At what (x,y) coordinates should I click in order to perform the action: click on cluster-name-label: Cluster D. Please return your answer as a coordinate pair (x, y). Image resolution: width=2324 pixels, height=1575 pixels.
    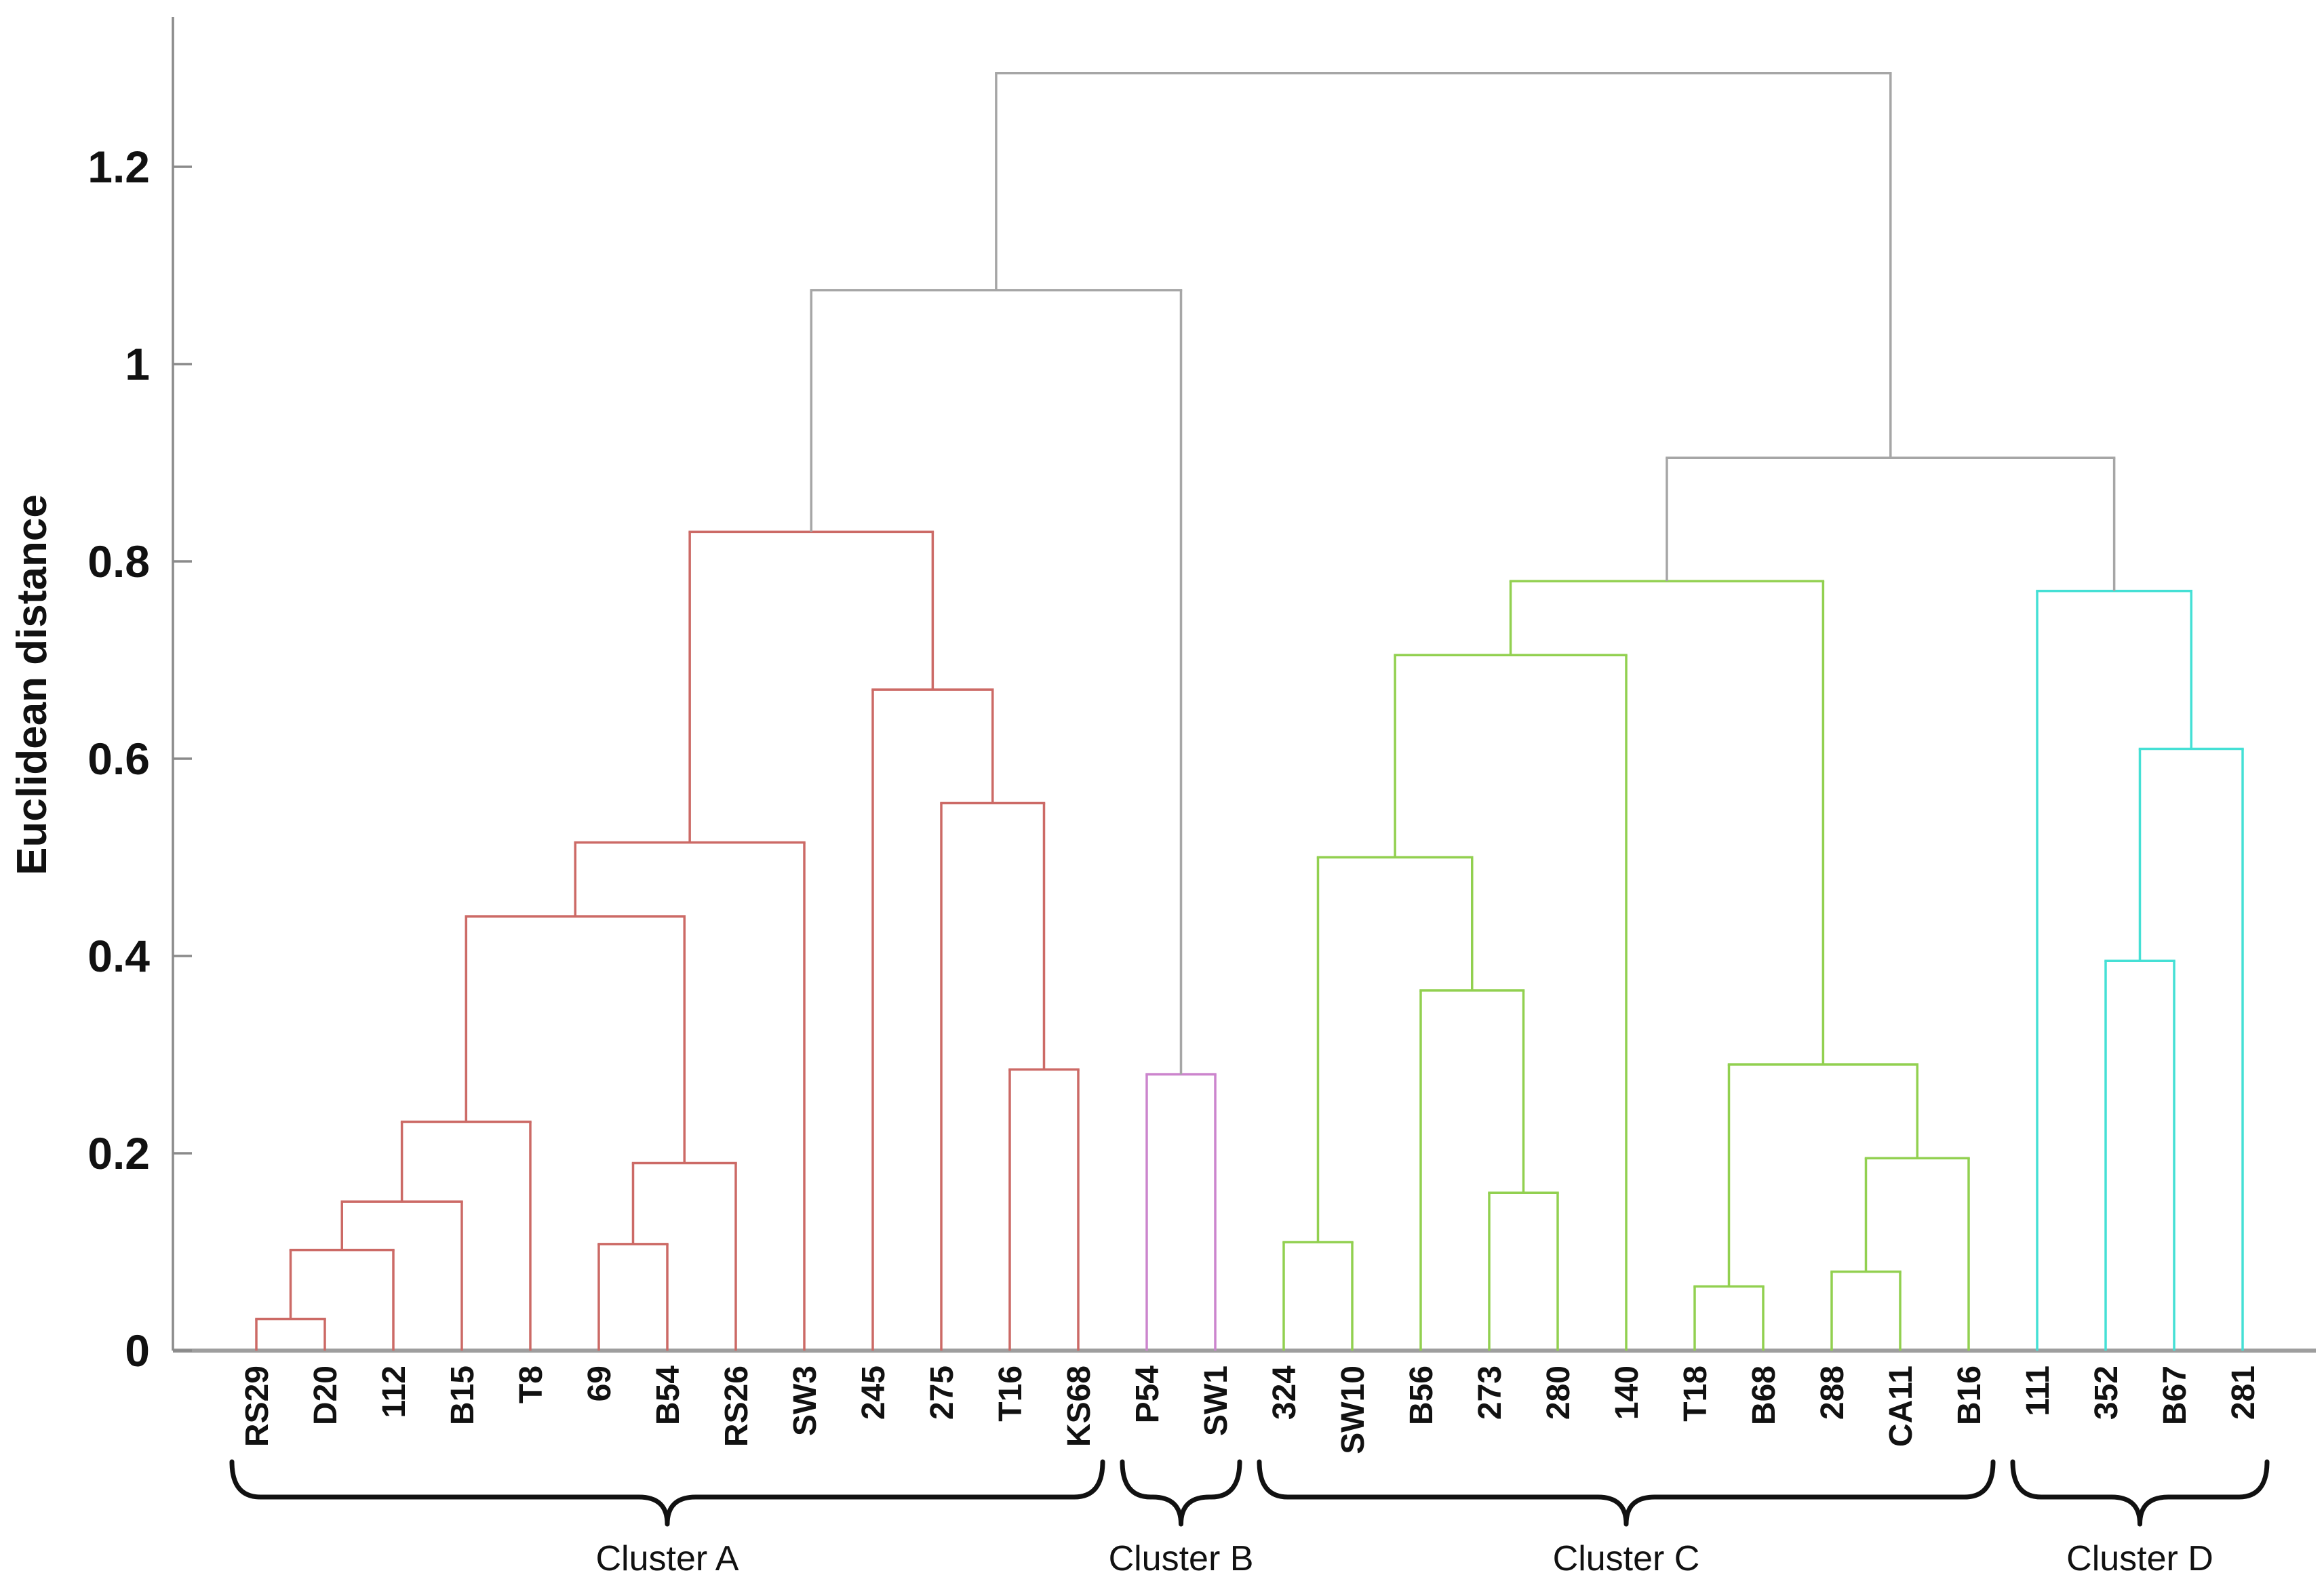
    Looking at the image, I should click on (2139, 1557).